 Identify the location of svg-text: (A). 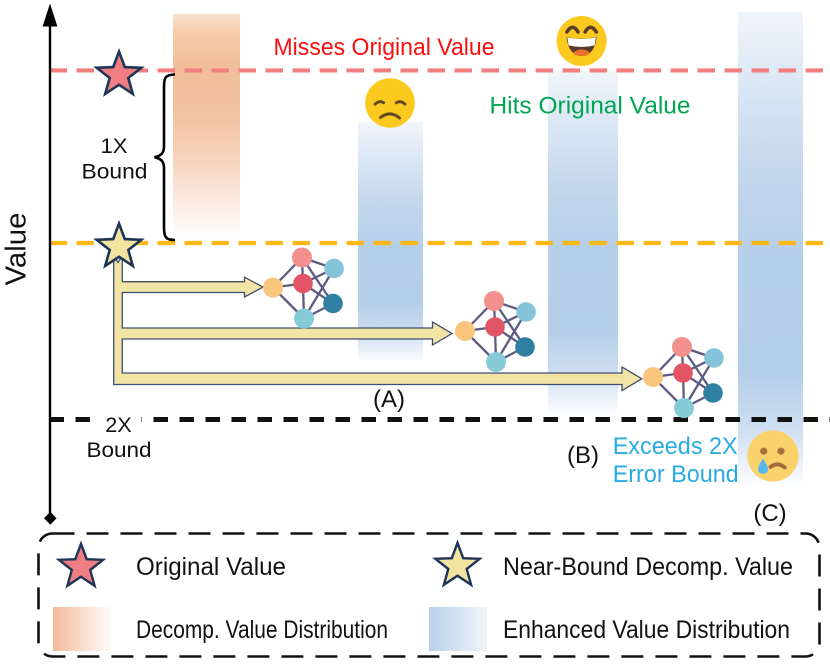
(389, 399).